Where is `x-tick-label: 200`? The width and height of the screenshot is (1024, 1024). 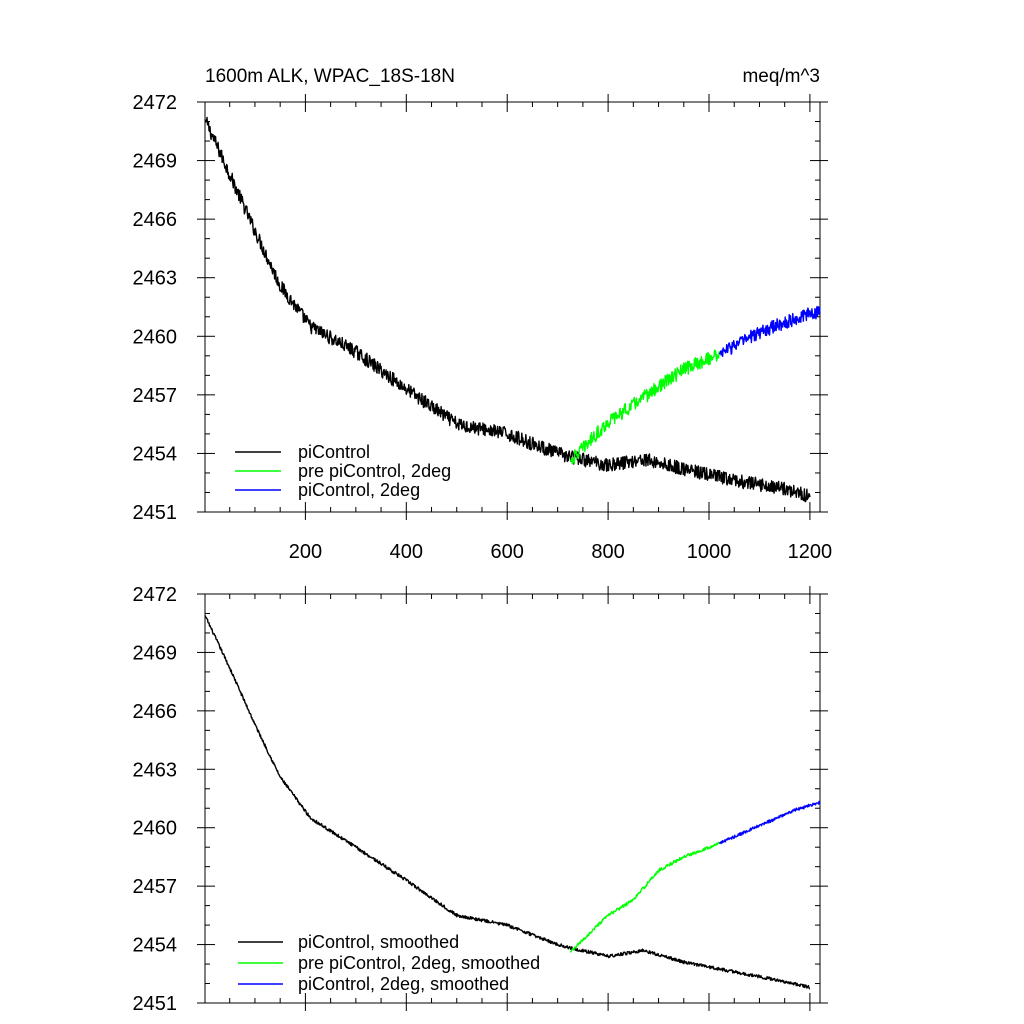 x-tick-label: 200 is located at coordinates (305, 552).